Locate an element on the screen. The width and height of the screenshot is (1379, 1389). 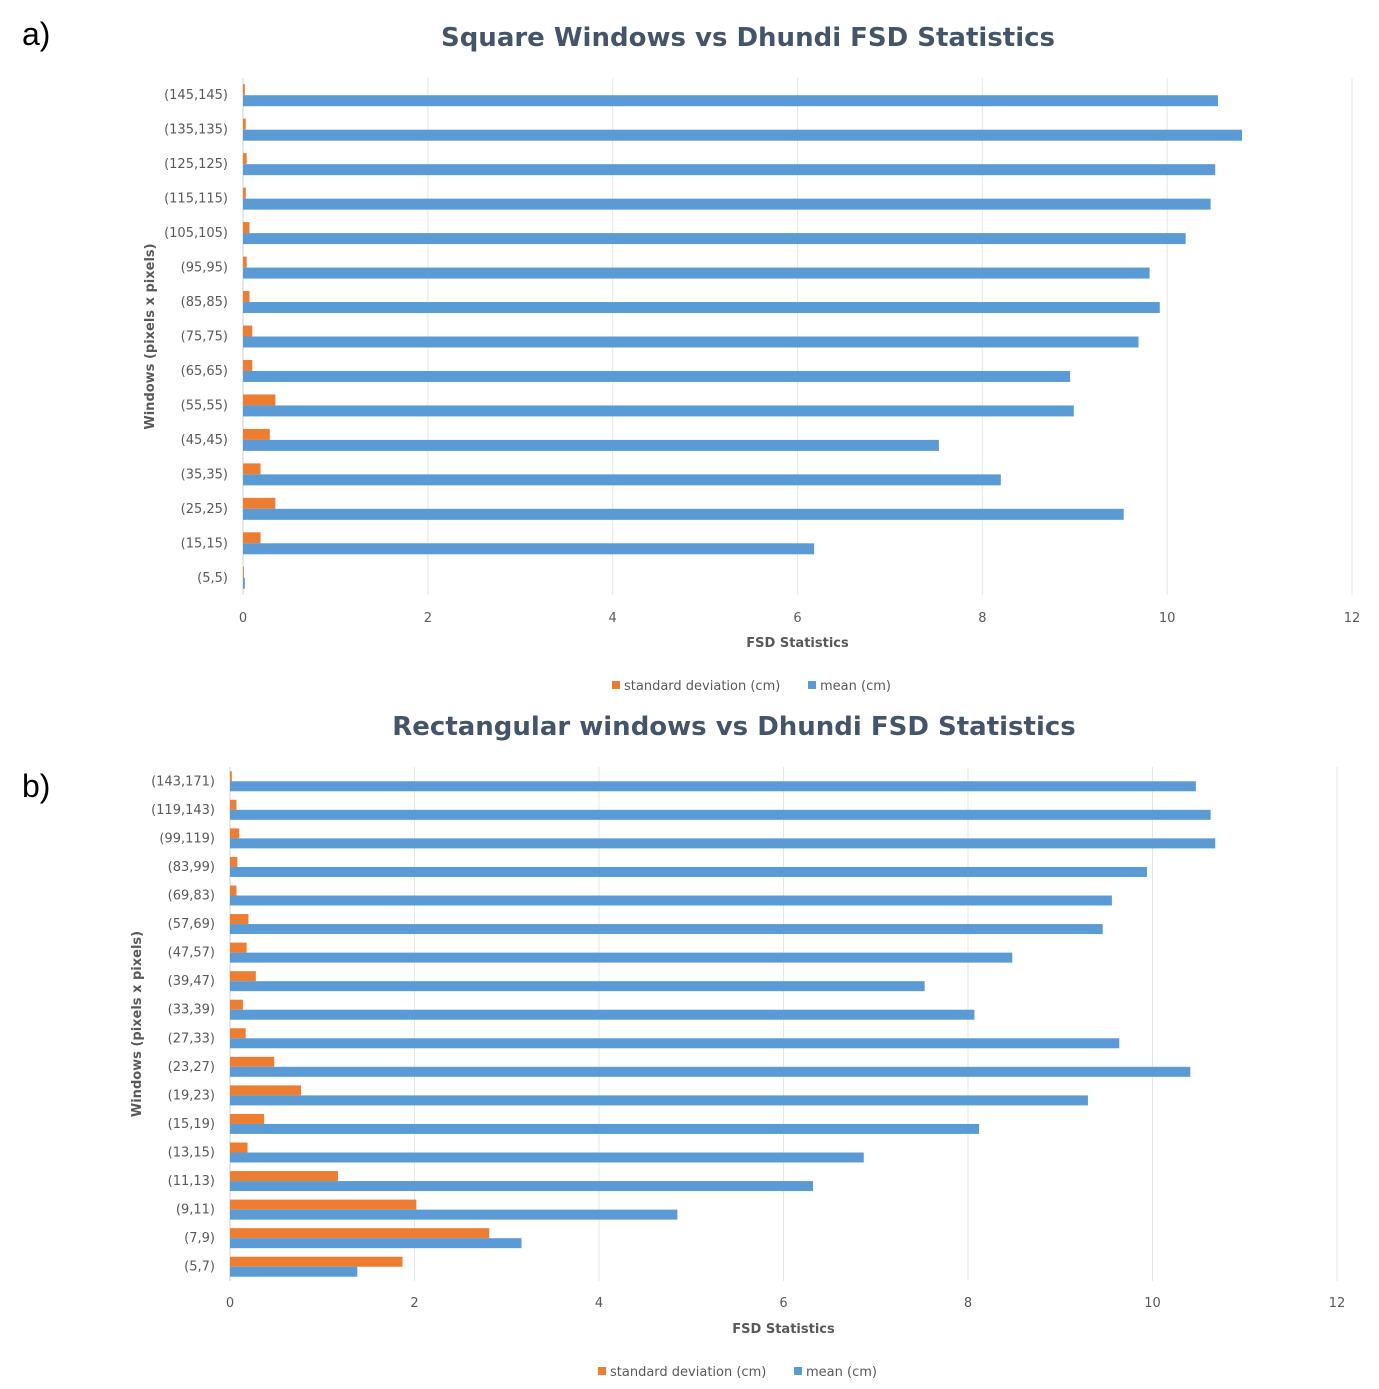
y-tick-label: (105,105) is located at coordinates (196, 233).